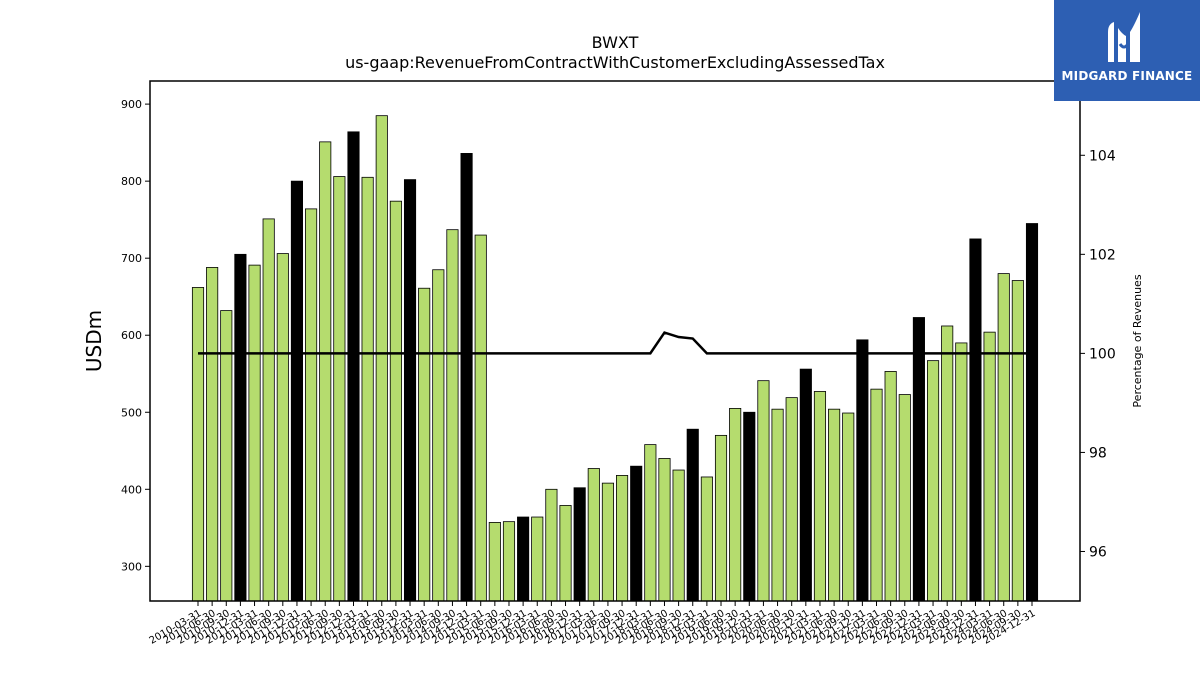 The height and width of the screenshot is (675, 1200). Describe the element at coordinates (131, 258) in the screenshot. I see `y-tick-label: 700` at that location.